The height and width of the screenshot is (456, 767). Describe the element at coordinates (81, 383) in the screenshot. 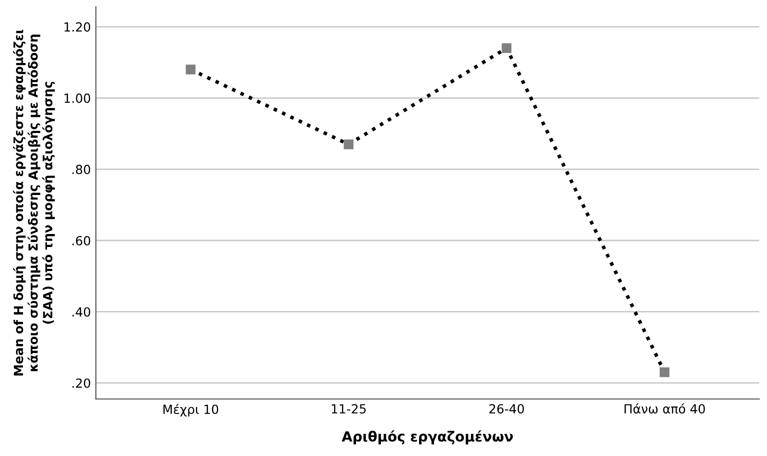

I see `y-tick-label: .20` at that location.